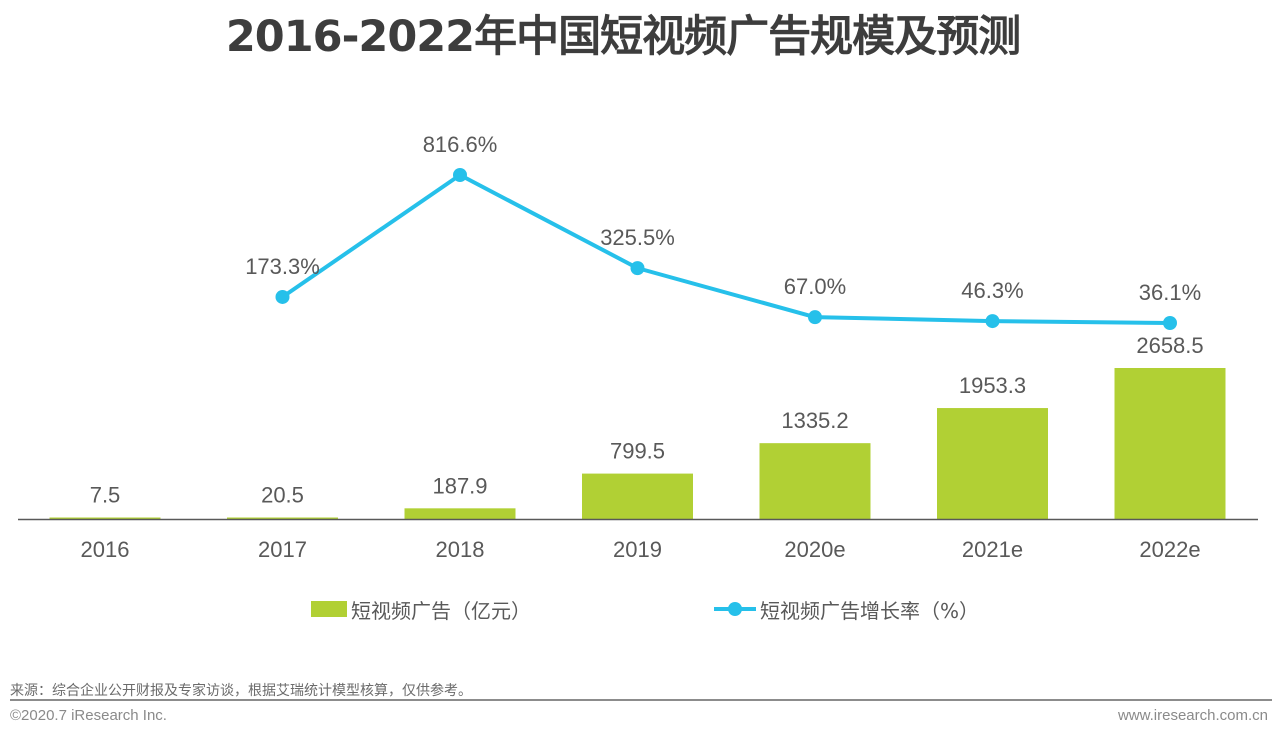  Describe the element at coordinates (992, 321) in the screenshot. I see `line-point-2021e` at that location.